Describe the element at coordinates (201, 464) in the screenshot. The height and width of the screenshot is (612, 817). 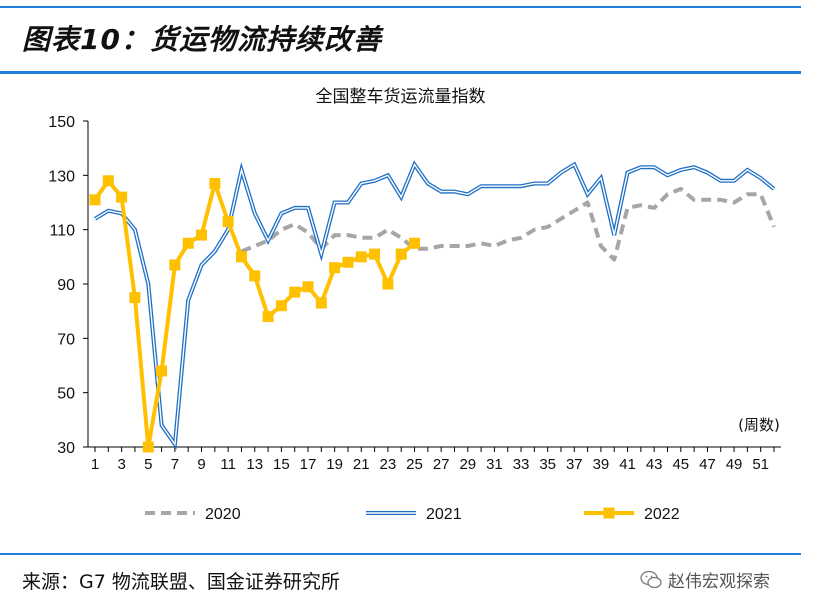
I see `x-tick-label: 9` at that location.